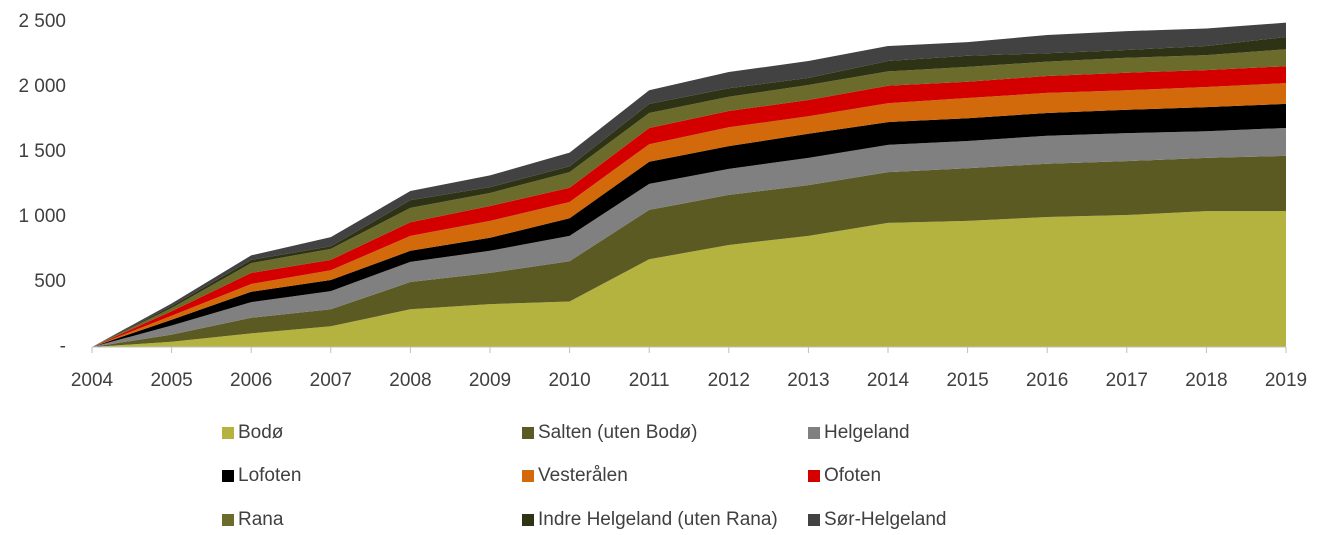 Image resolution: width=1330 pixels, height=535 pixels. What do you see at coordinates (1127, 380) in the screenshot?
I see `x-tick-label: 2017` at bounding box center [1127, 380].